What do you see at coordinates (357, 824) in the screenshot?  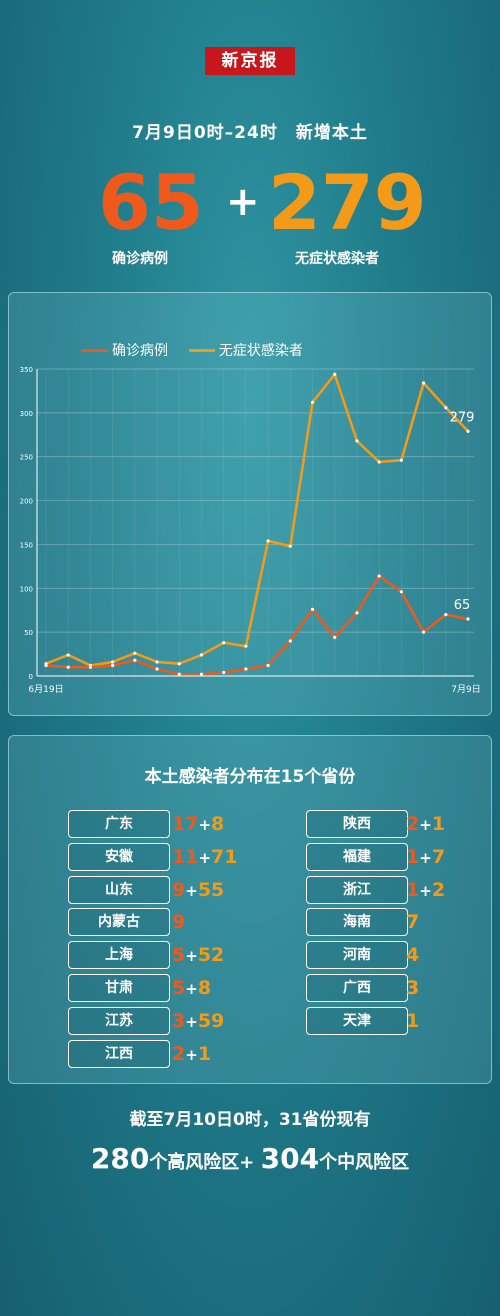 I see `province-name: 陕西` at bounding box center [357, 824].